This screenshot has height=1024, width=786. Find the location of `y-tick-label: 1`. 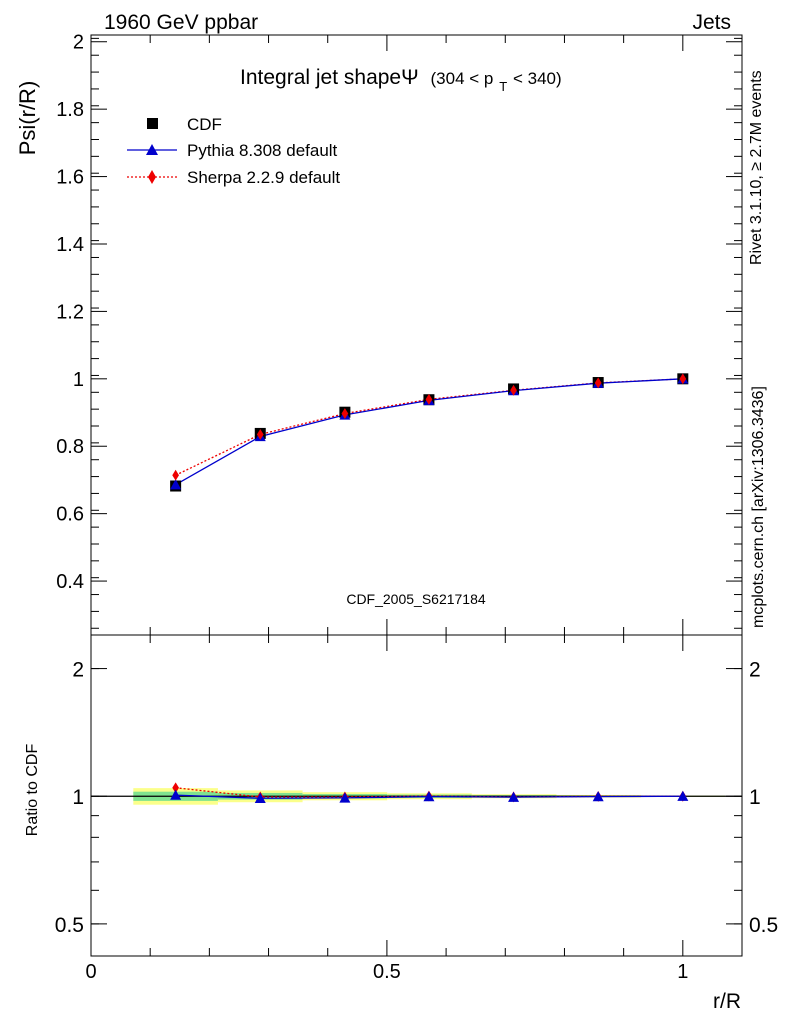

y-tick-label: 1 is located at coordinates (78, 380).